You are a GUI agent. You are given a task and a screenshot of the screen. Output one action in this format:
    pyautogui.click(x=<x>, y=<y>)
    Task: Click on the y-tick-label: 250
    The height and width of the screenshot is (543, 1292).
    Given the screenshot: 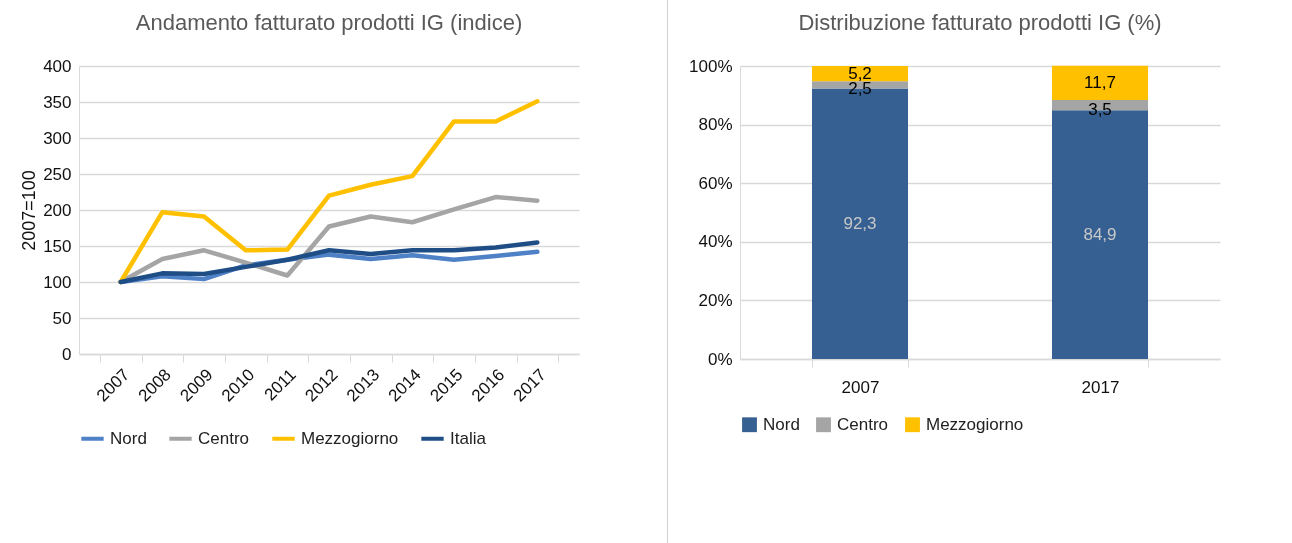 What is the action you would take?
    pyautogui.click(x=57, y=174)
    